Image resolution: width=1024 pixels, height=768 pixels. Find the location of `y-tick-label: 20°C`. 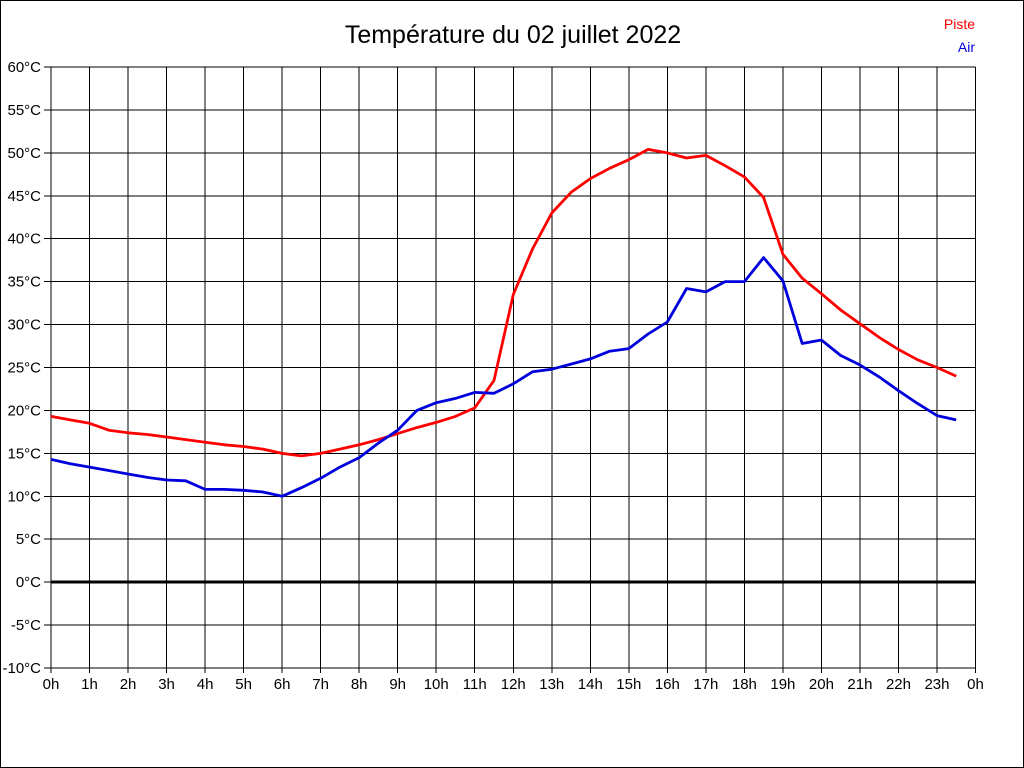

y-tick-label: 20°C is located at coordinates (24, 410).